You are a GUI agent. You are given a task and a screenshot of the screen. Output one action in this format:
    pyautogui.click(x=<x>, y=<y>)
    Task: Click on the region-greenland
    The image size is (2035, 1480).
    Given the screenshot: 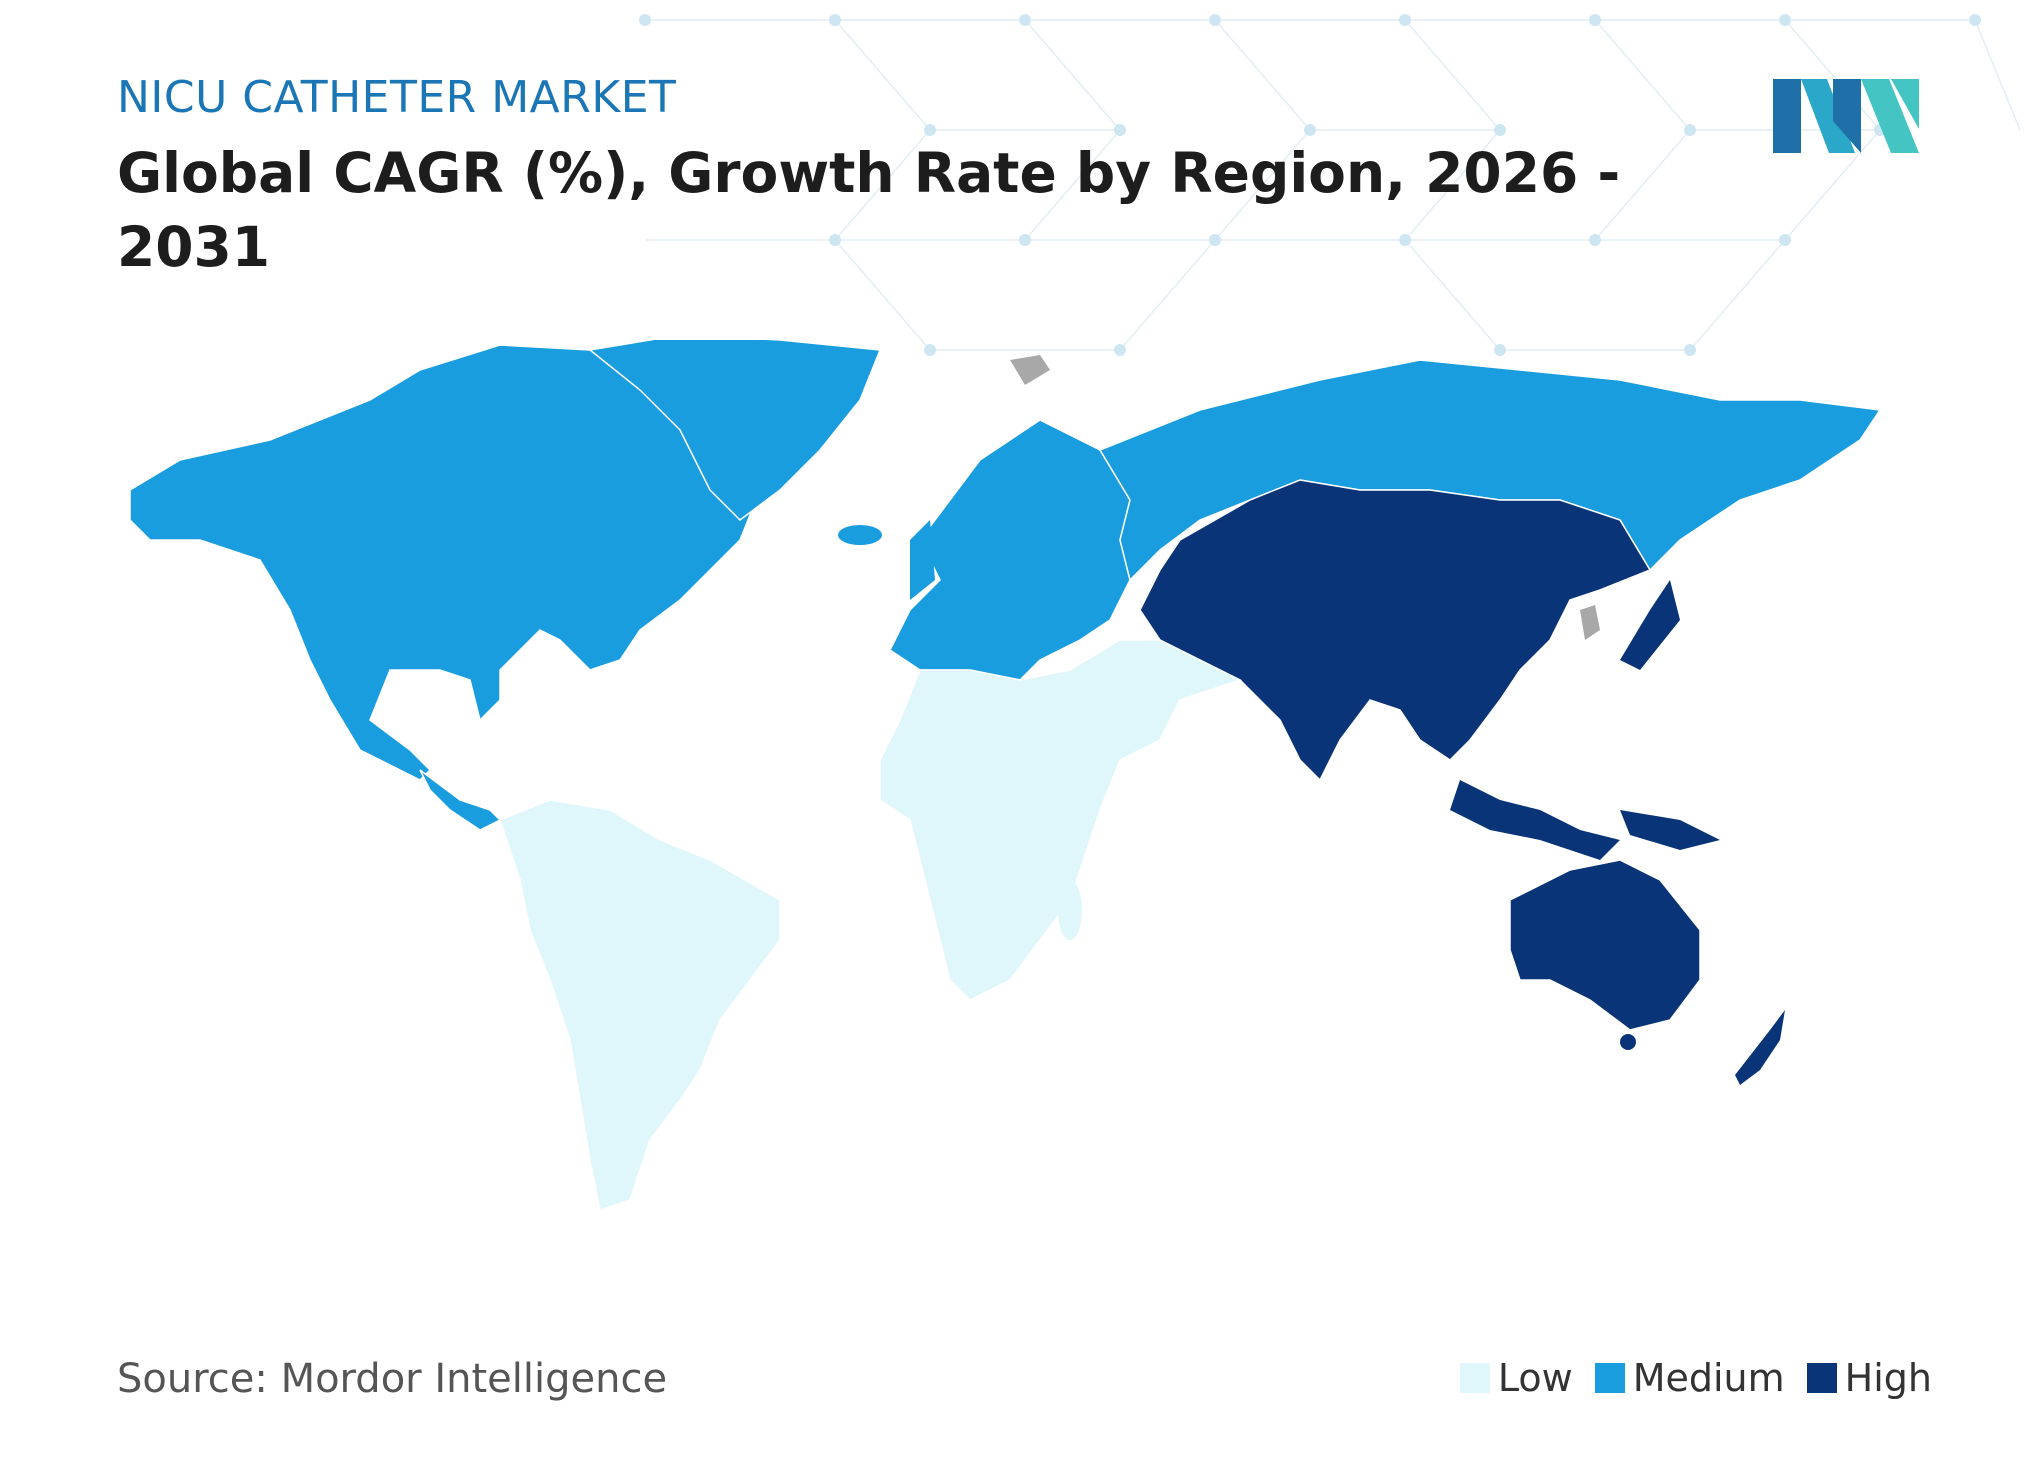 What is the action you would take?
    pyautogui.click(x=735, y=430)
    